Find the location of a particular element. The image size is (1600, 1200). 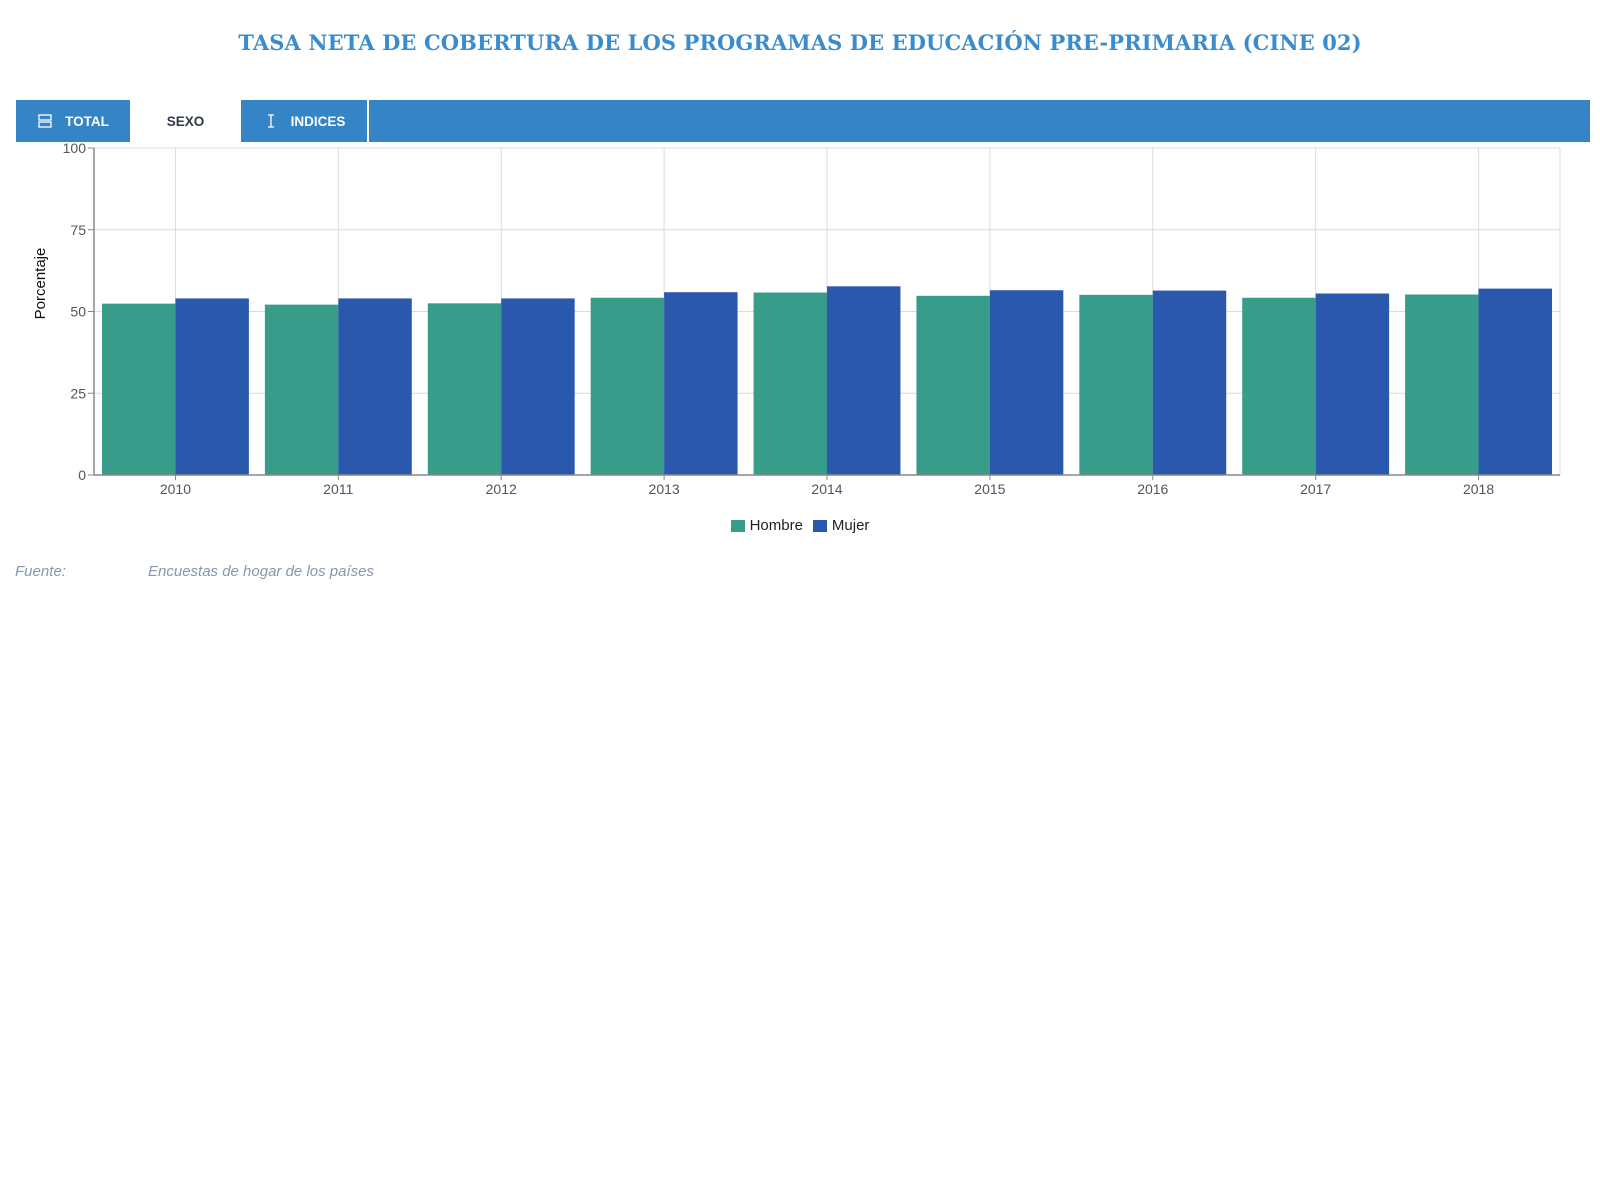

bar-hombre-2016 is located at coordinates (1116, 384).